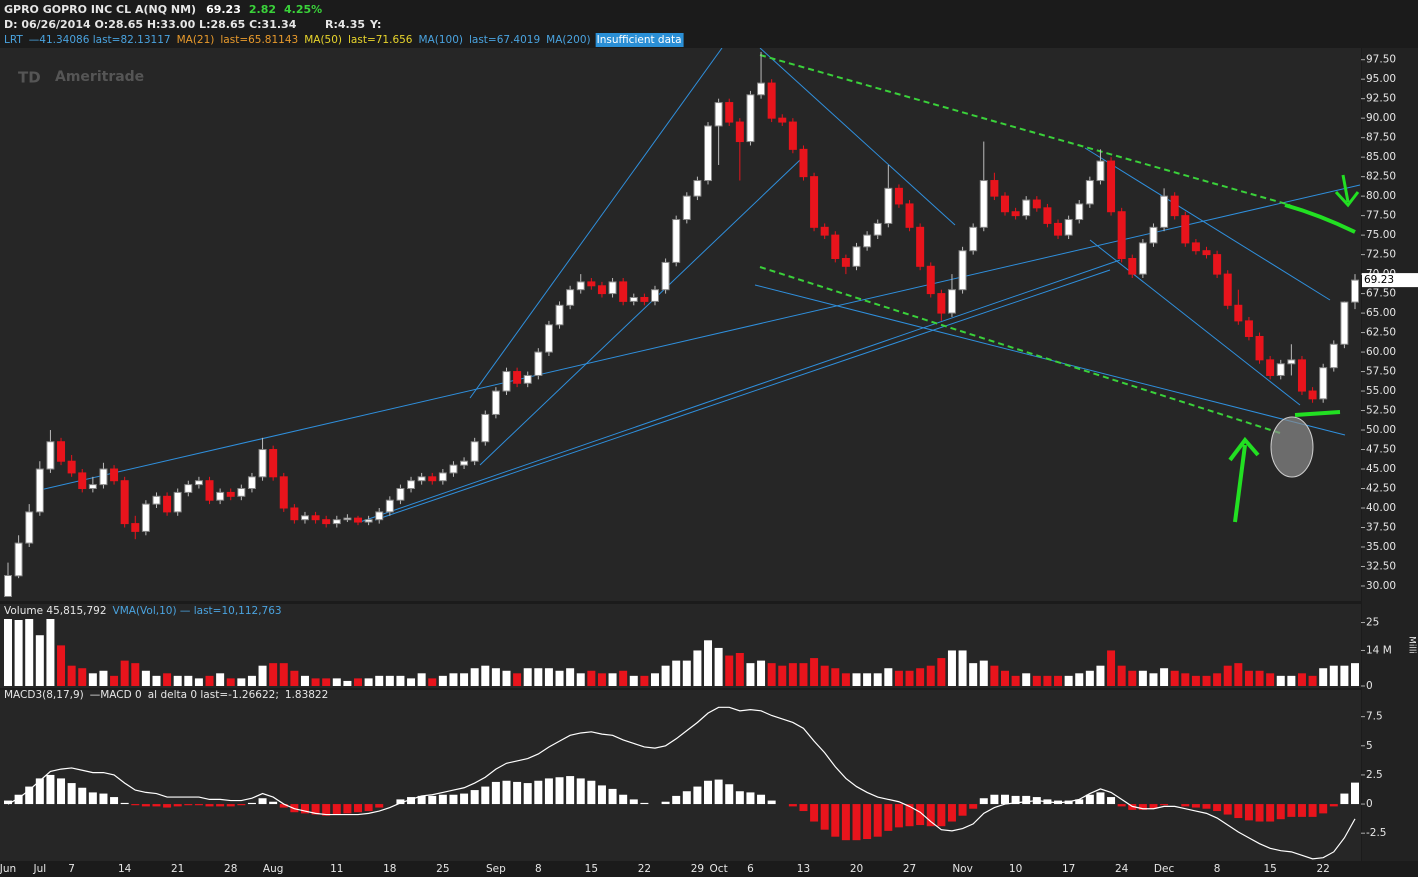 This screenshot has width=1418, height=877. Describe the element at coordinates (1381, 352) in the screenshot. I see `y-tick-label: 60.00` at that location.